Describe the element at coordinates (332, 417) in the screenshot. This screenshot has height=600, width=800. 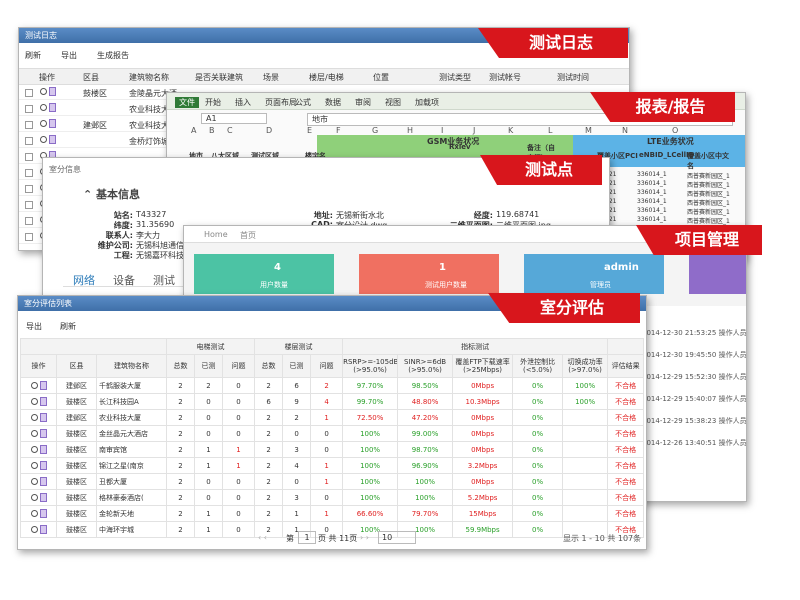
I see `table-row: 建邺区 农业科技大厦 2 0 0 2 2 1 72.50% 47.20% 0Mbps 0% 不合格` at that location.